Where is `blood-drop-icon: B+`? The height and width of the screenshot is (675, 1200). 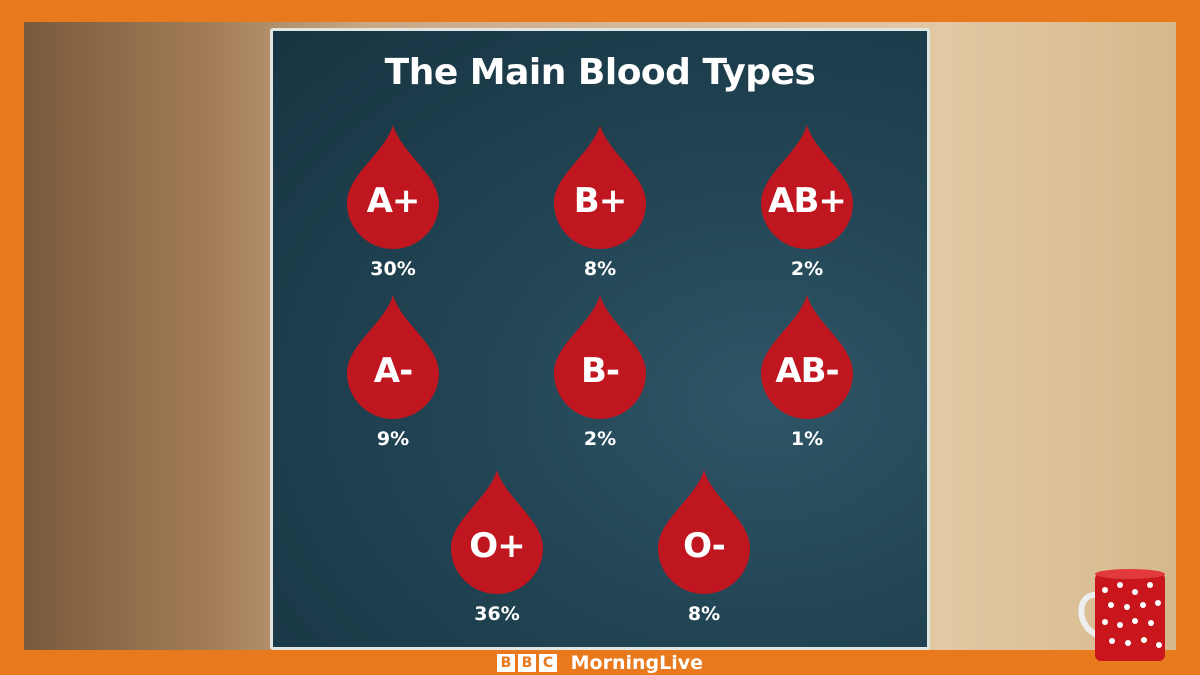 blood-drop-icon: B+ is located at coordinates (600, 187).